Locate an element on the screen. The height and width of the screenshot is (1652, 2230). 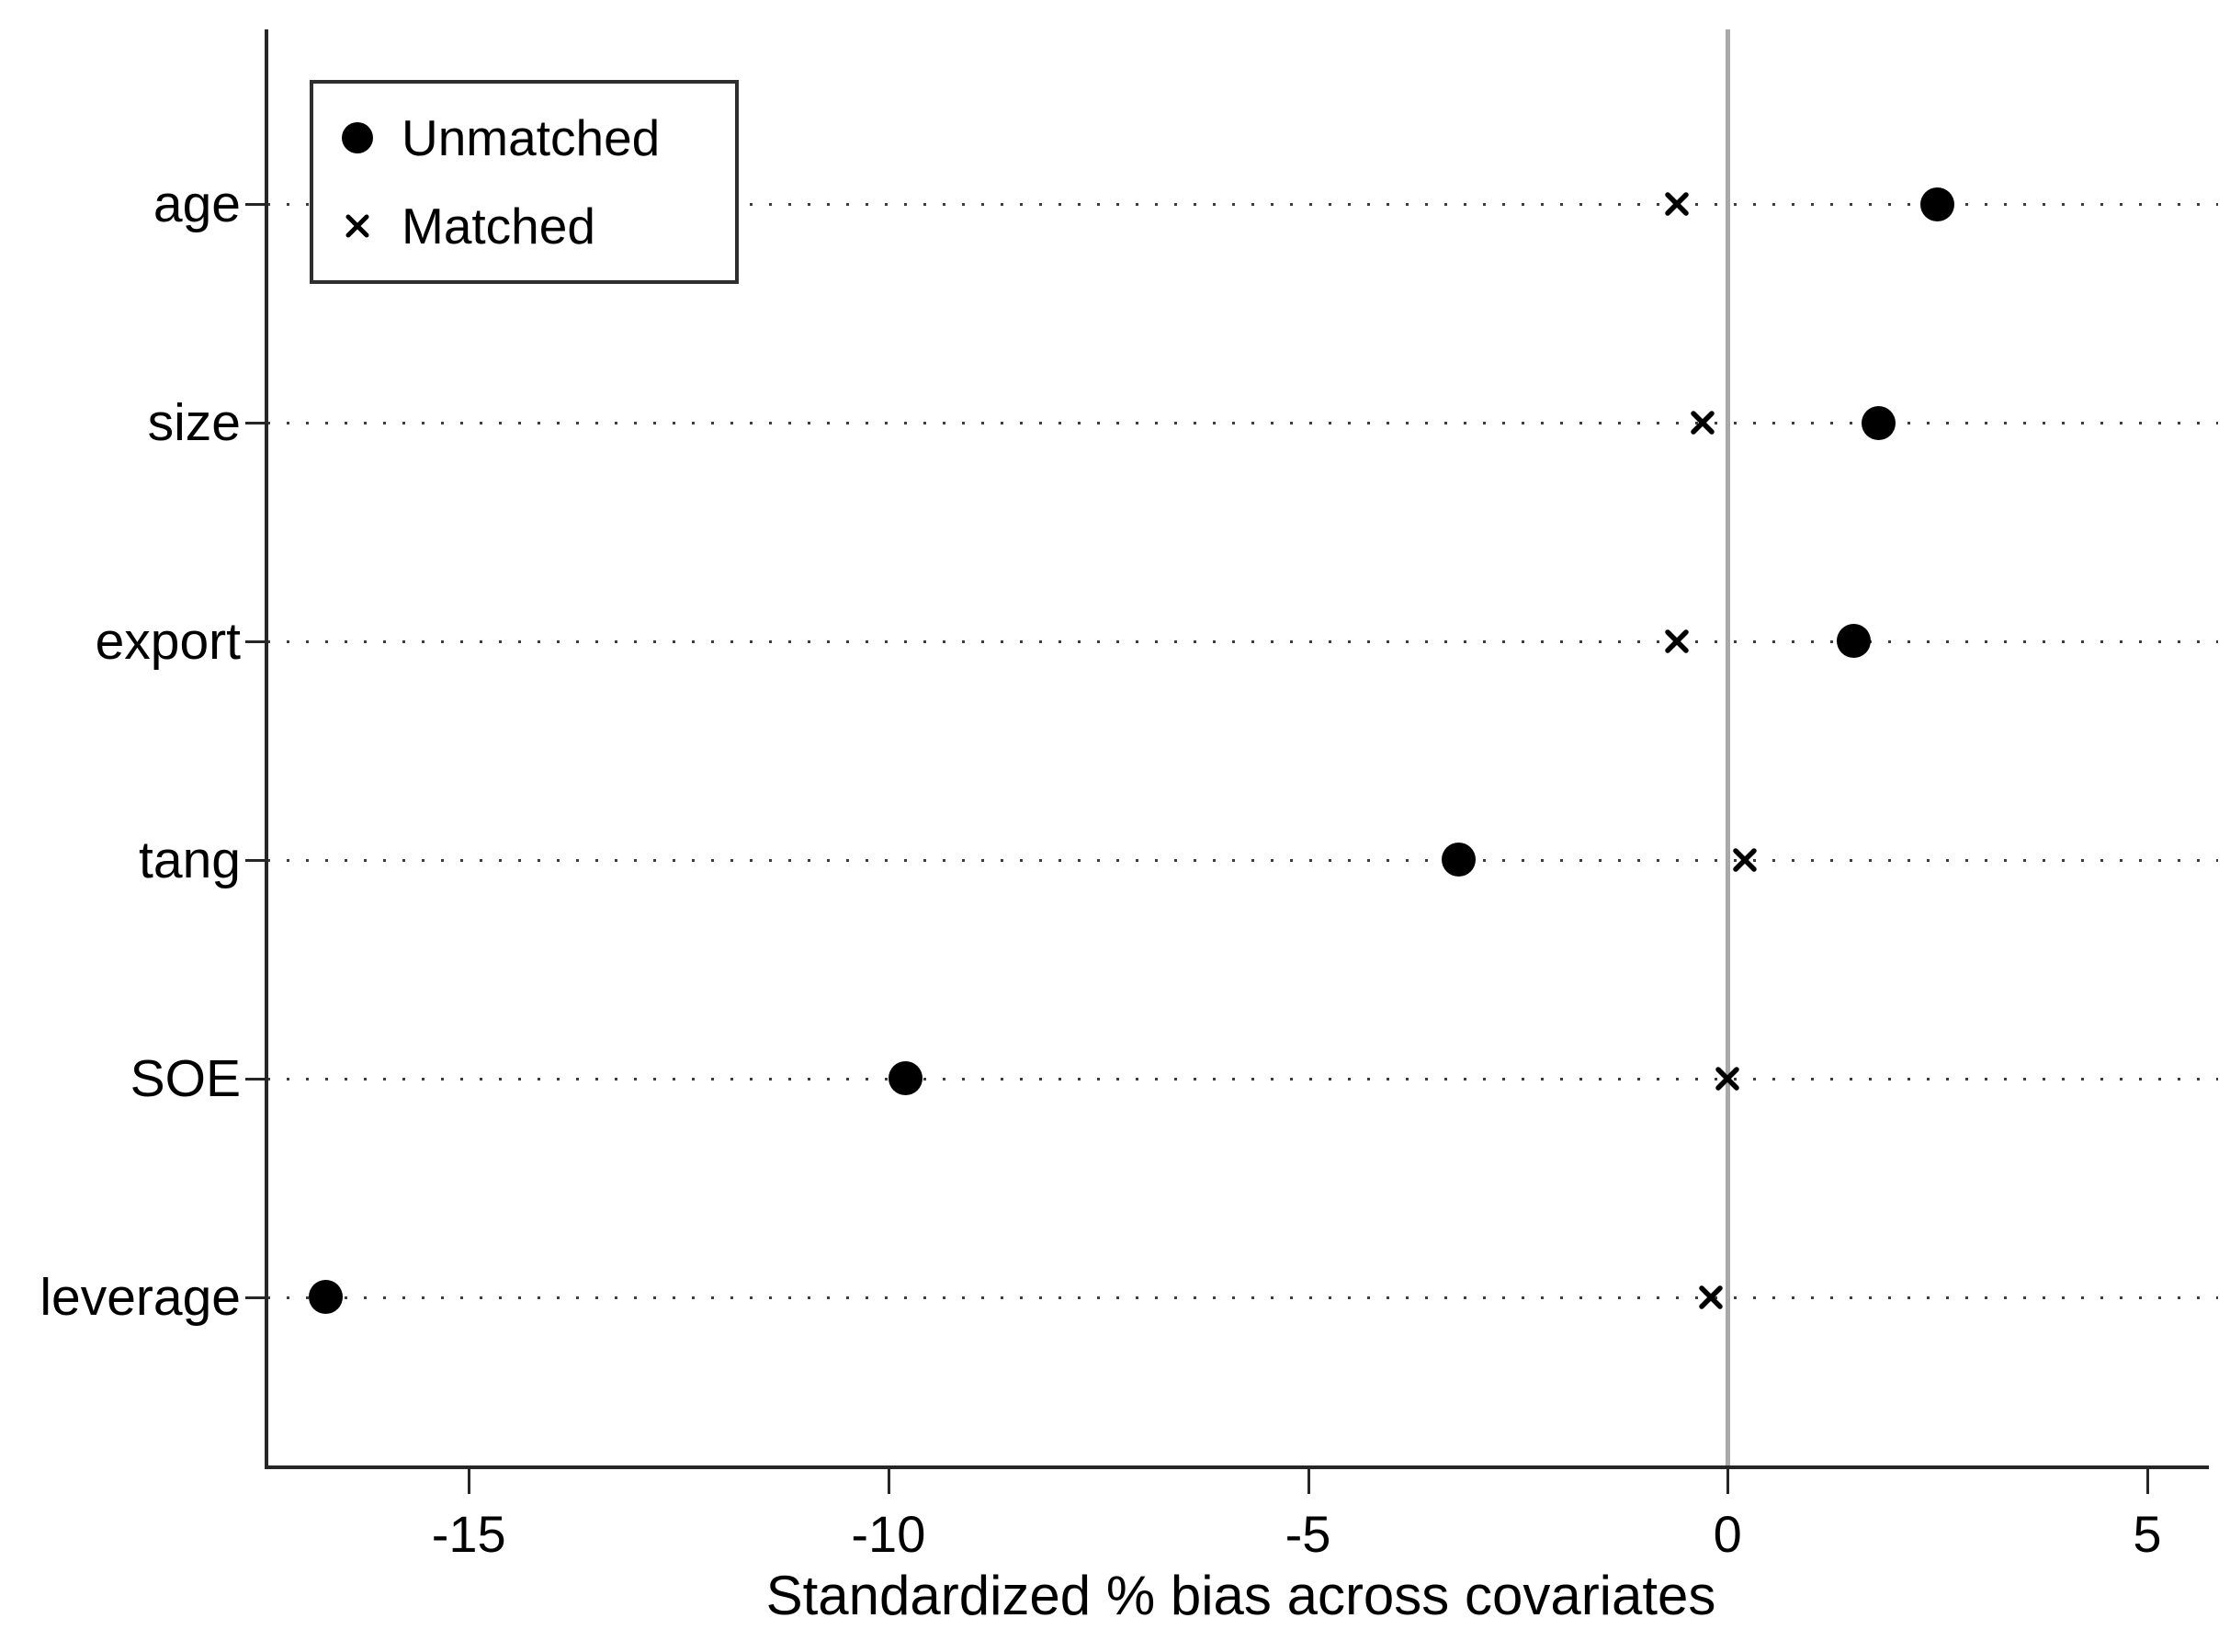
matched-point-leverage is located at coordinates (1711, 1299).